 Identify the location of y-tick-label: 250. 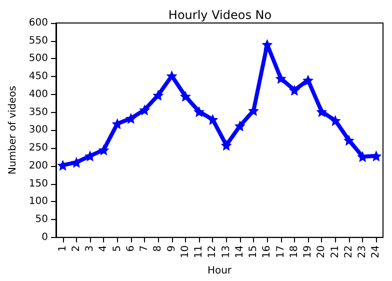
(38, 148).